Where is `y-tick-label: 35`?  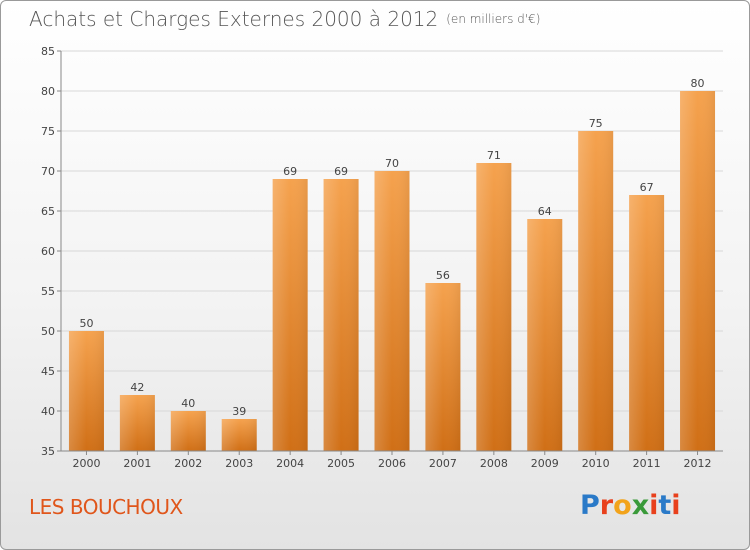 y-tick-label: 35 is located at coordinates (48, 451).